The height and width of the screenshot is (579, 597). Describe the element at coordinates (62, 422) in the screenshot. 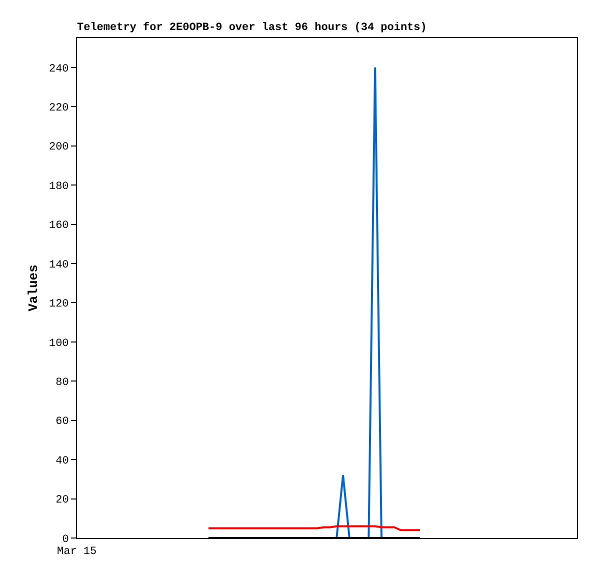

I see `y-tick-label: 60` at that location.